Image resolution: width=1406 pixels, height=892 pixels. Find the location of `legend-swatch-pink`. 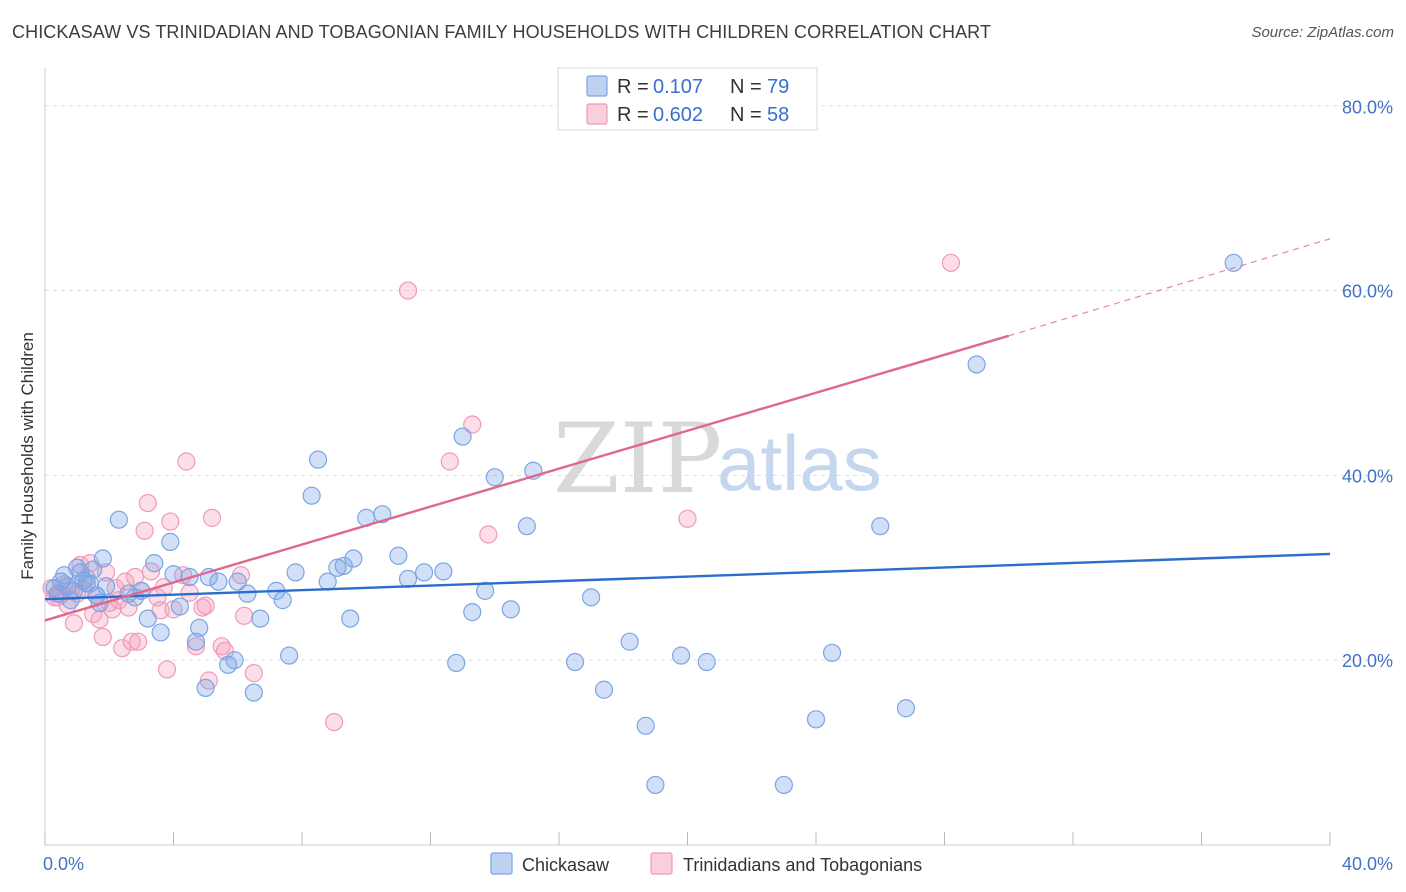

legend-swatch-pink is located at coordinates (597, 114).